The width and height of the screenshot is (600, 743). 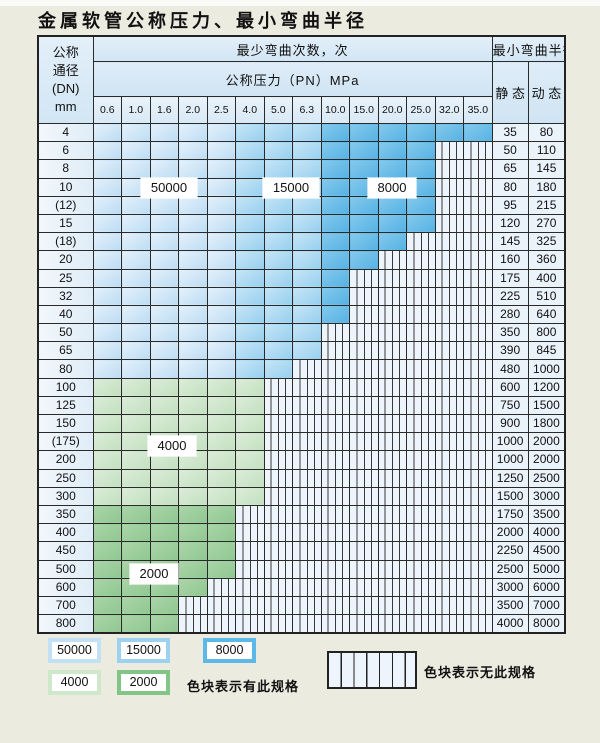 What do you see at coordinates (510, 351) in the screenshot?
I see `static-radius-cell: 390` at bounding box center [510, 351].